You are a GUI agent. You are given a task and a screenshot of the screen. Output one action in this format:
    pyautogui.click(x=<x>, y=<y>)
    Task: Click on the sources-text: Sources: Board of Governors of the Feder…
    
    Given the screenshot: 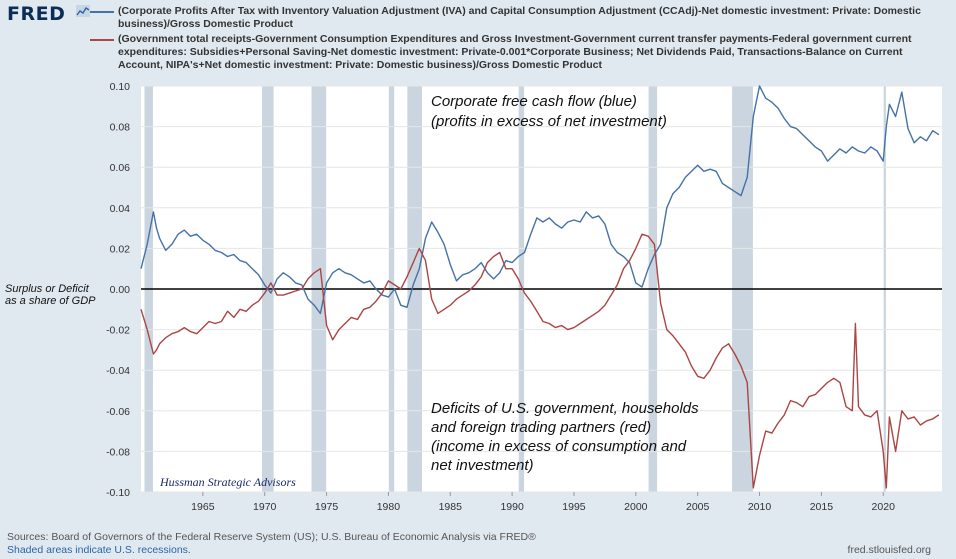 What is the action you would take?
    pyautogui.click(x=271, y=537)
    